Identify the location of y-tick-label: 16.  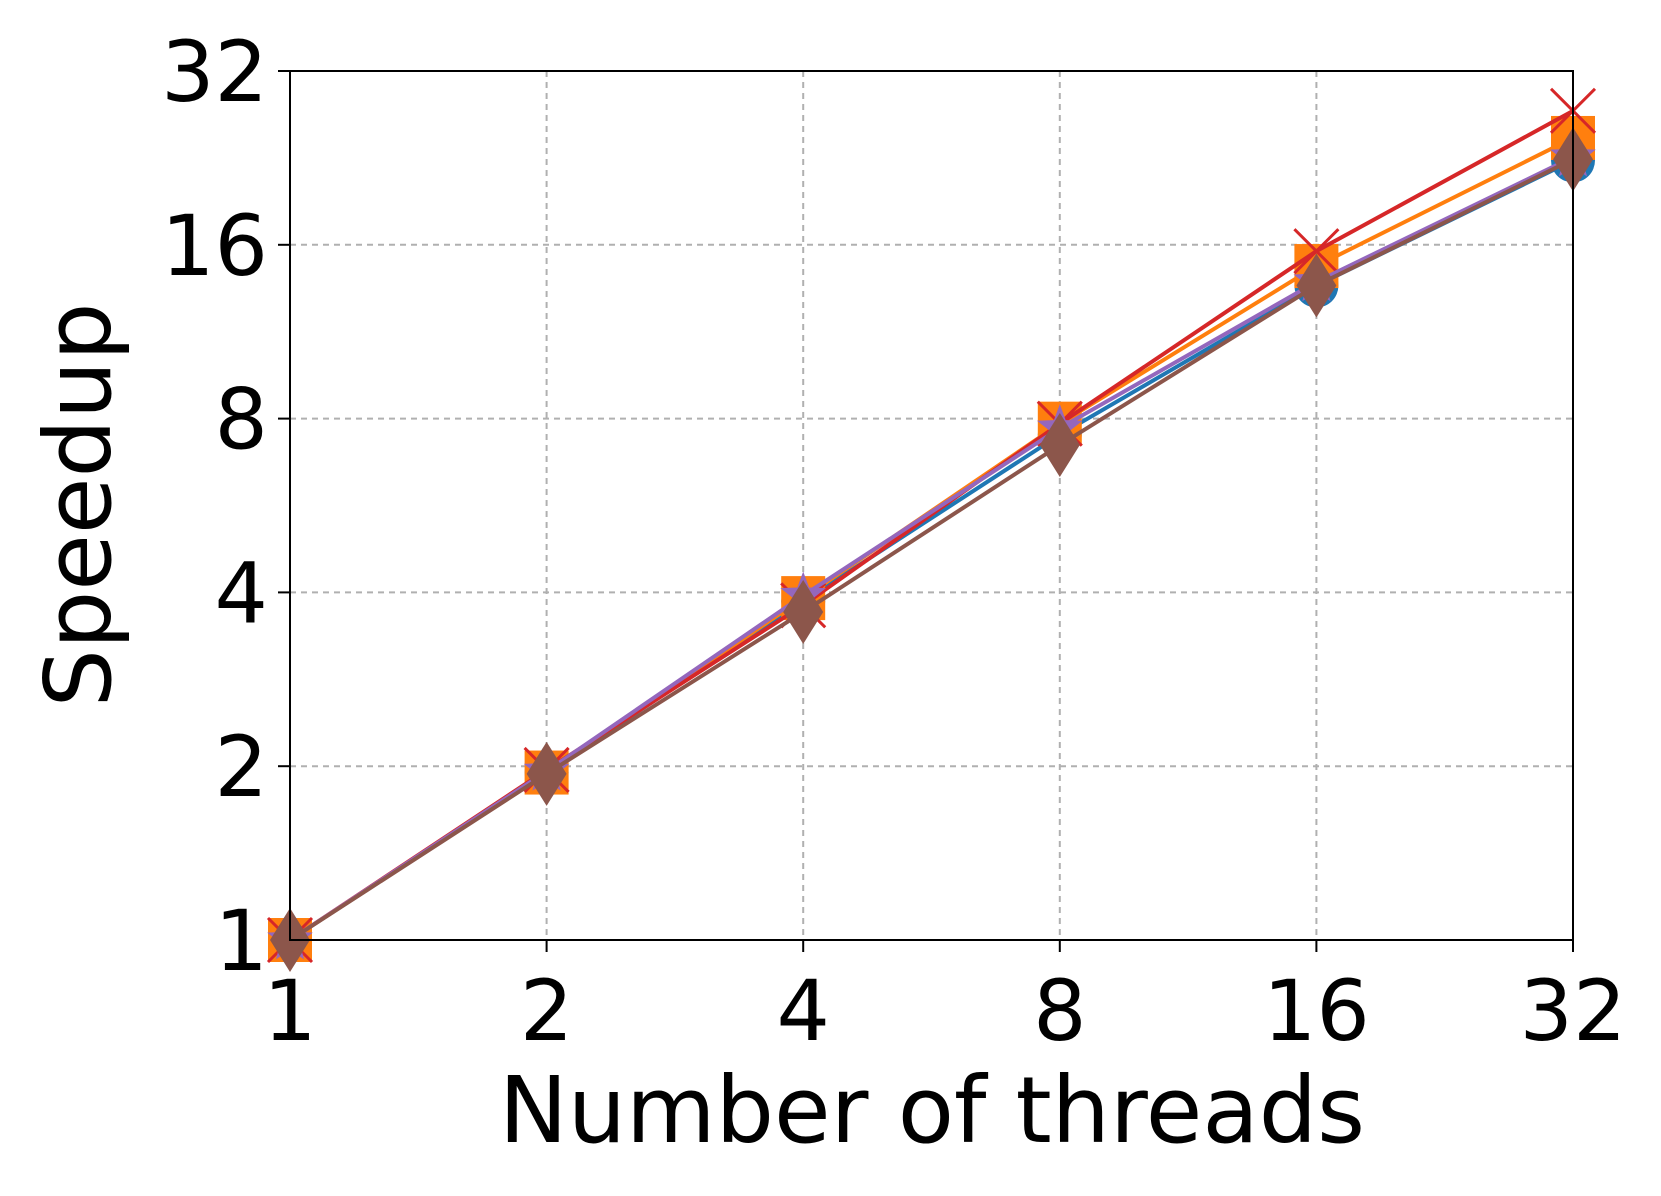
(214, 246).